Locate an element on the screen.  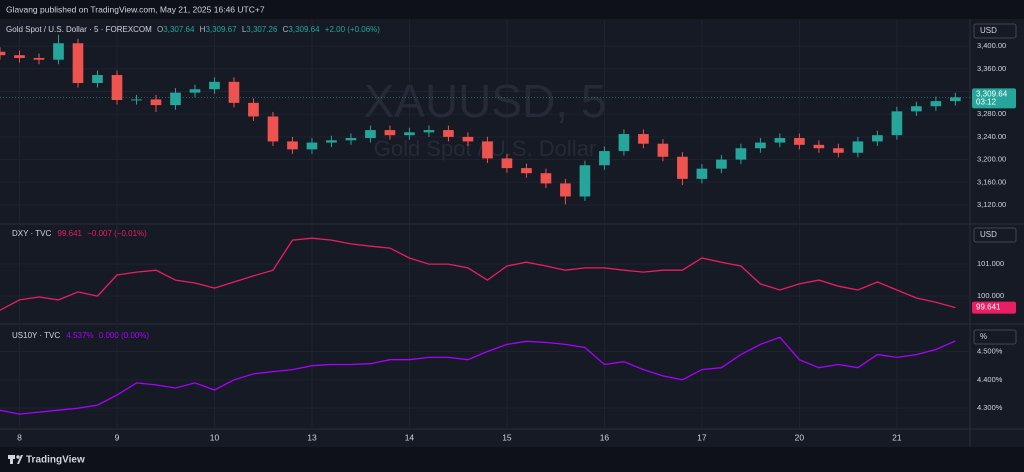
price-tag is located at coordinates (994, 307).